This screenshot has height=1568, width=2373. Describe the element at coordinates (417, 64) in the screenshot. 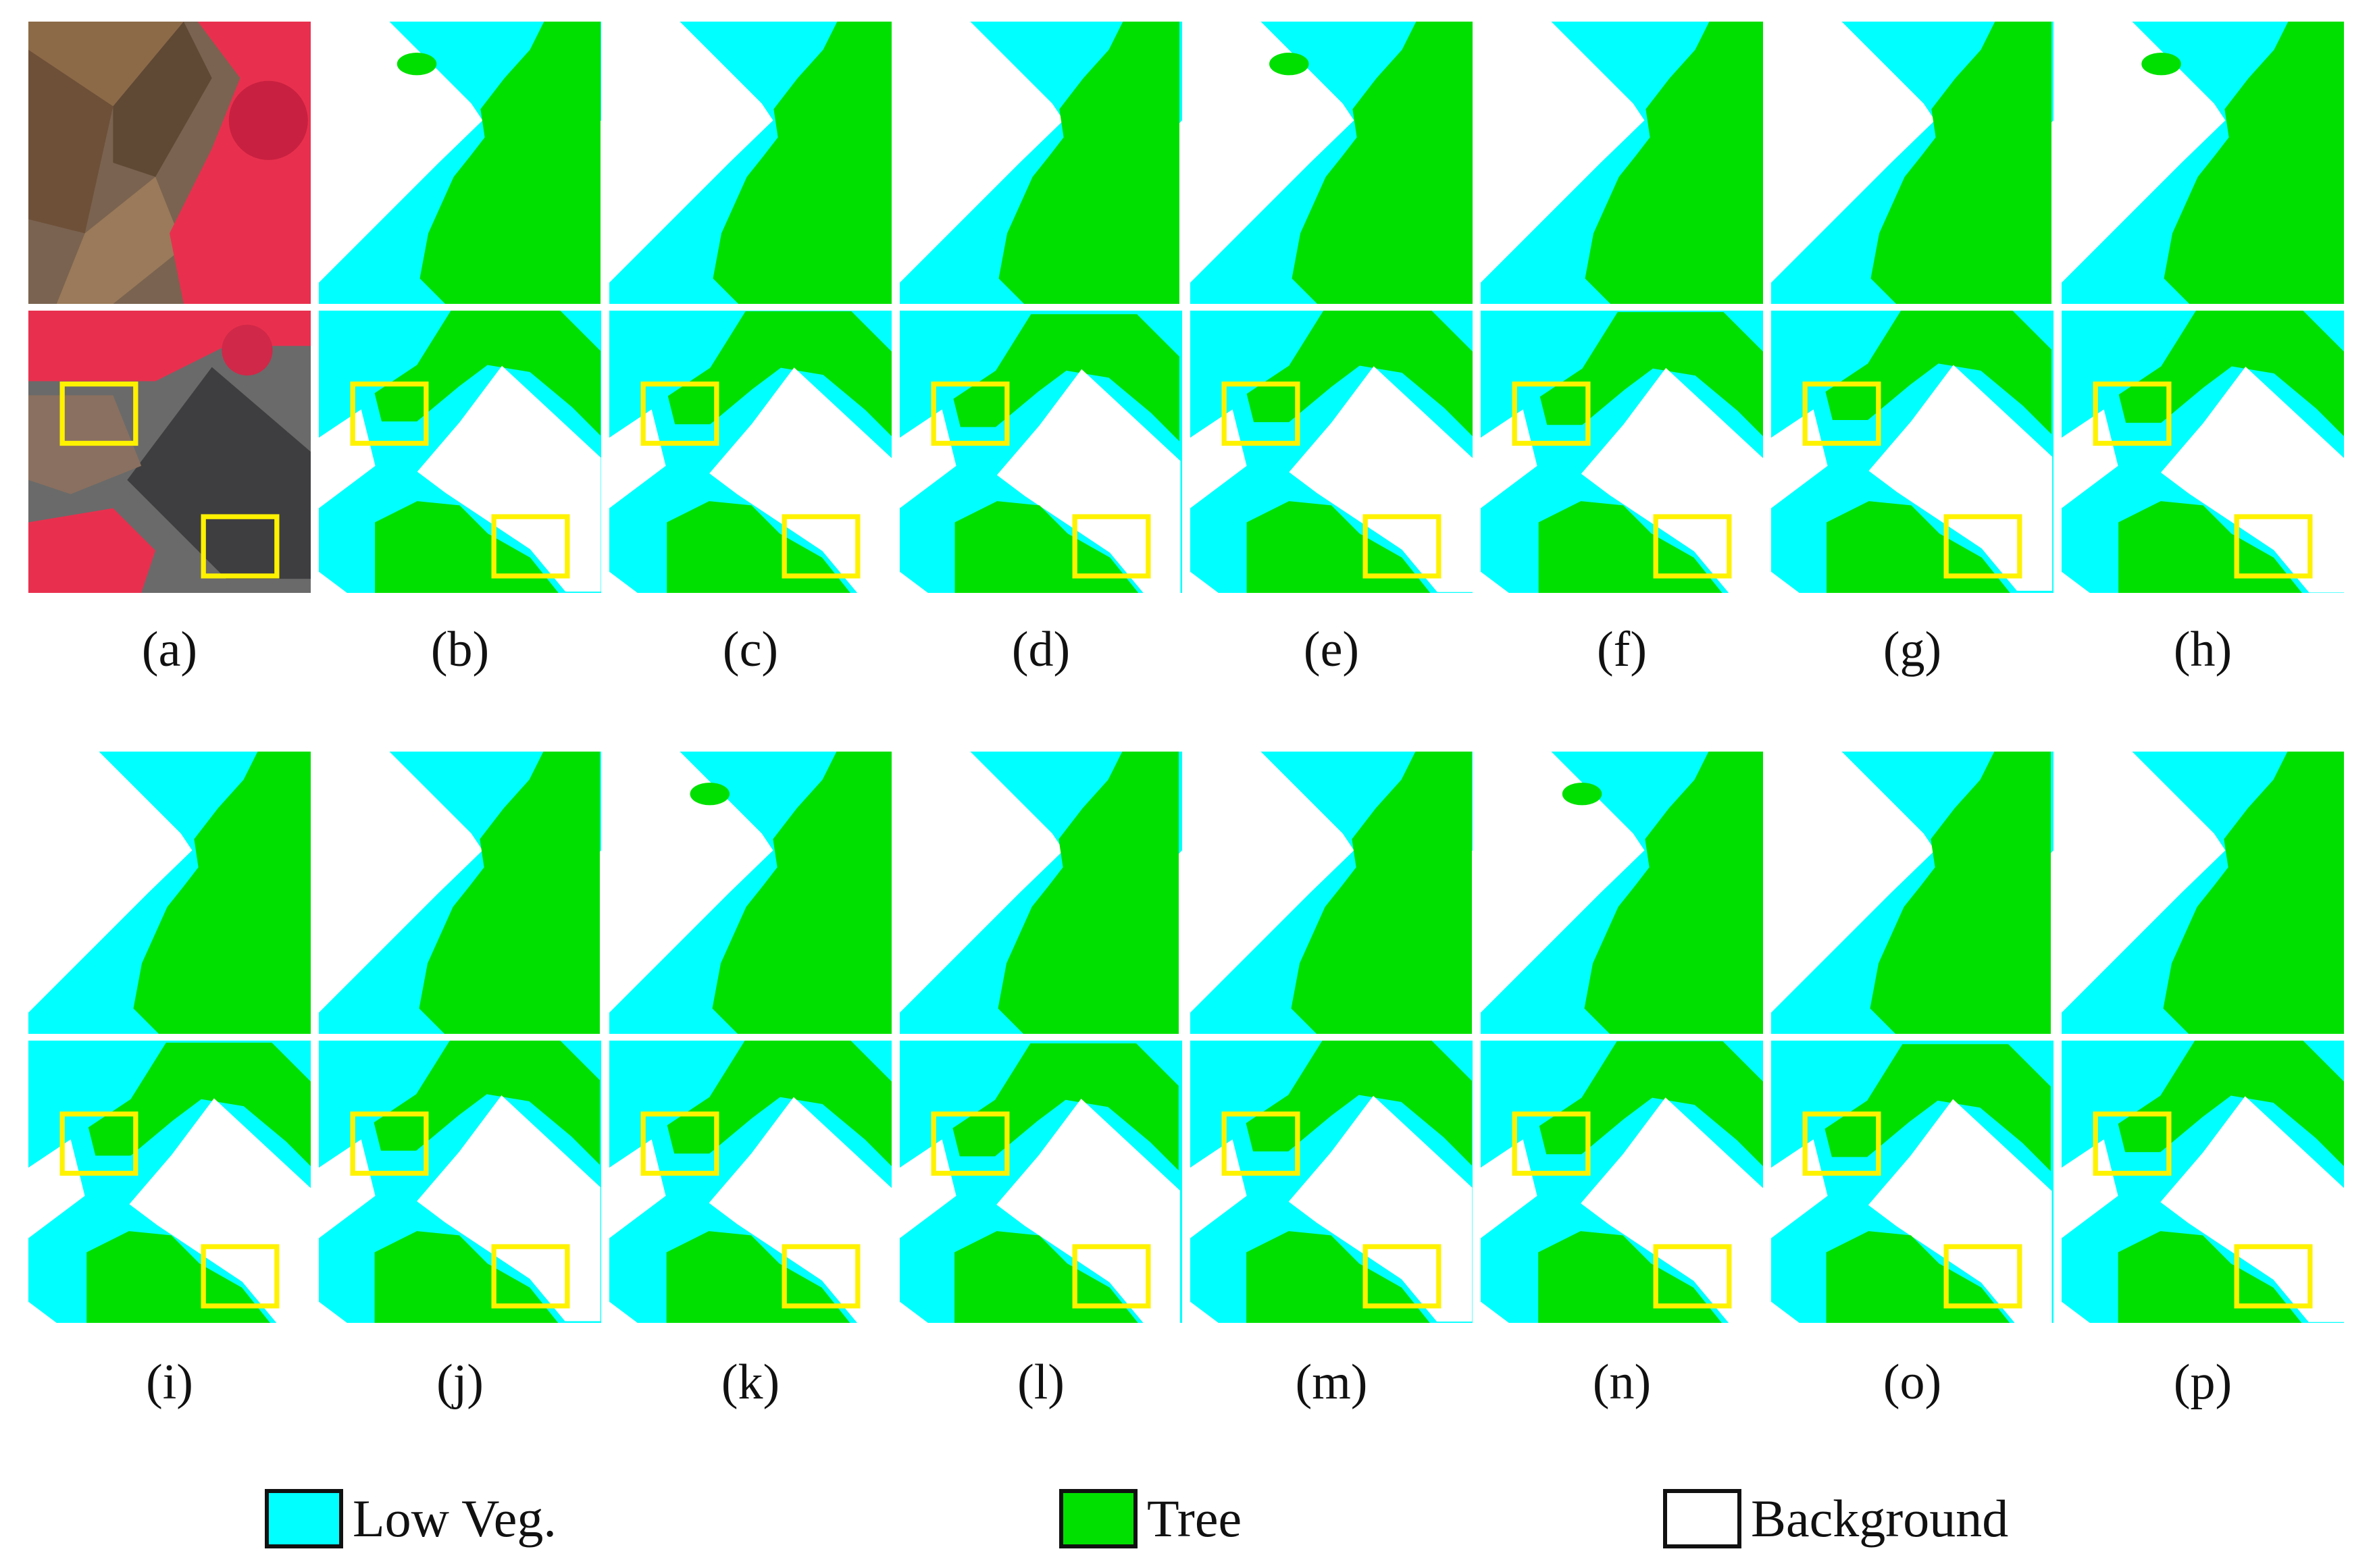

I see `tree-fragment` at that location.